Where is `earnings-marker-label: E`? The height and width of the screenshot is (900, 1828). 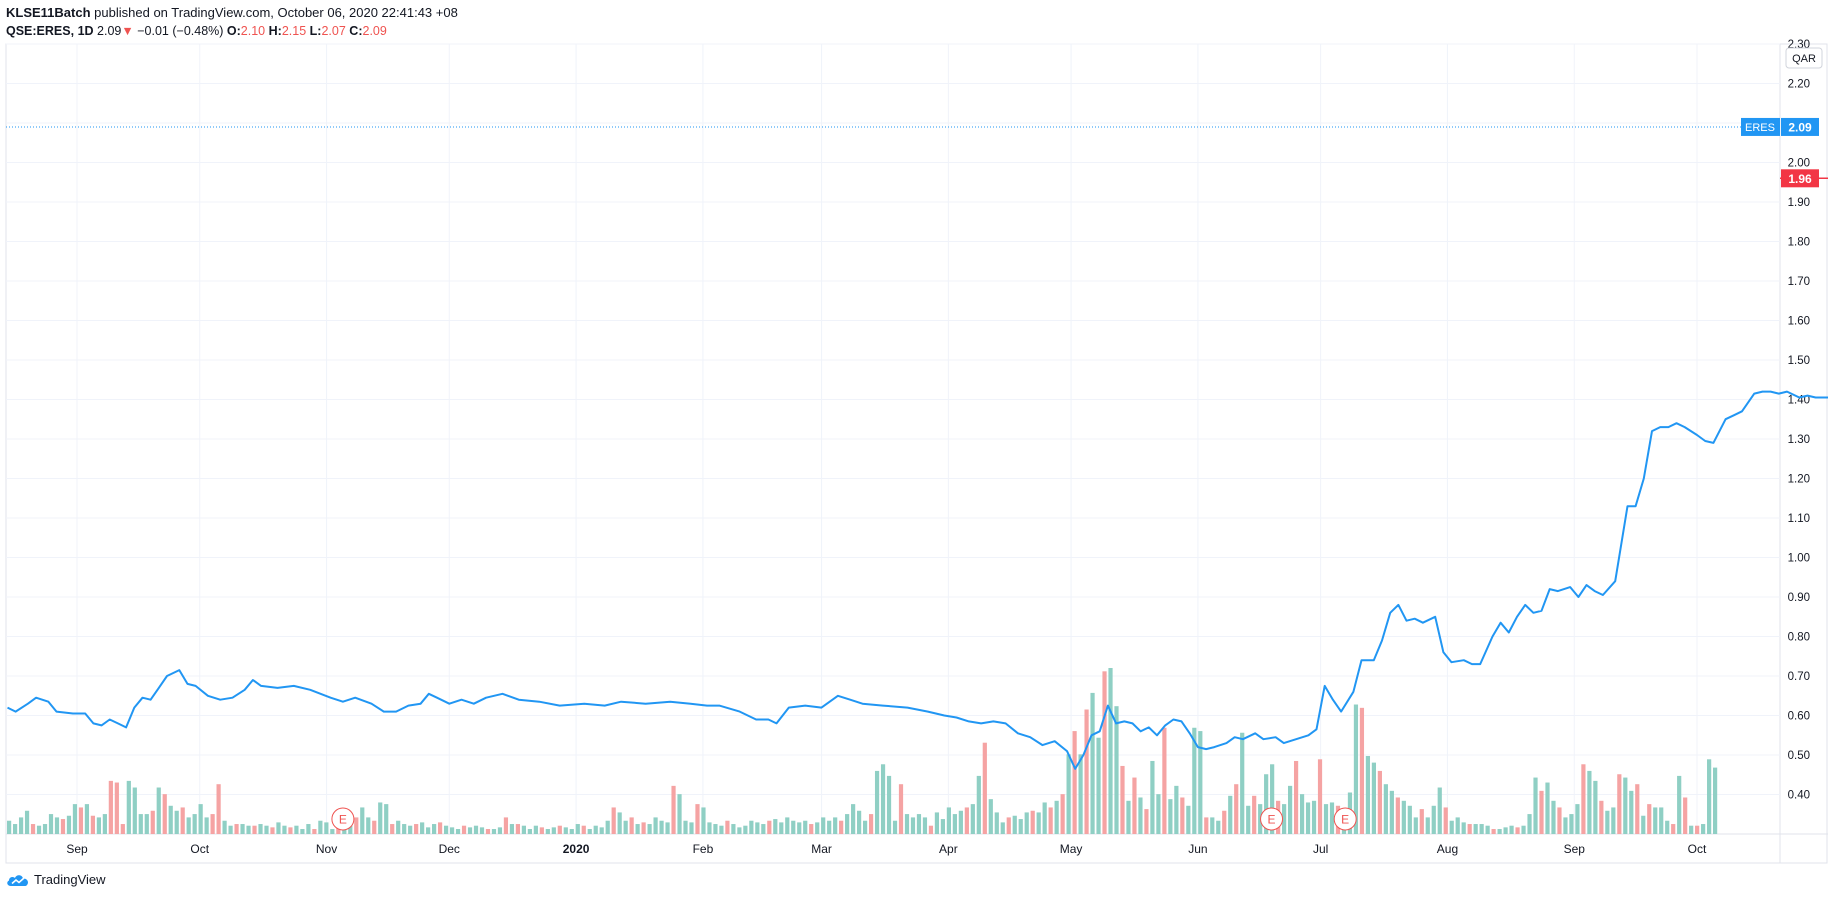
earnings-marker-label: E is located at coordinates (1345, 820).